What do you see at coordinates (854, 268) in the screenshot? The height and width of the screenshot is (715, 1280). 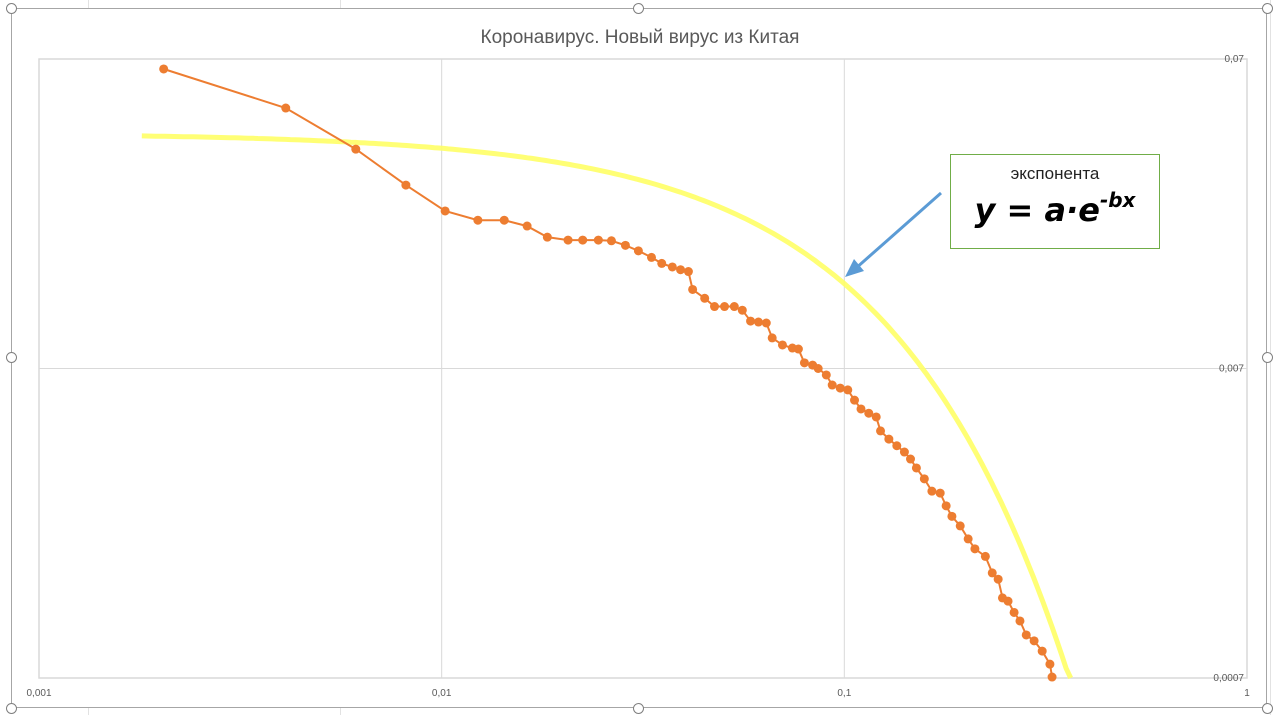 I see `annotation-arrow-head` at bounding box center [854, 268].